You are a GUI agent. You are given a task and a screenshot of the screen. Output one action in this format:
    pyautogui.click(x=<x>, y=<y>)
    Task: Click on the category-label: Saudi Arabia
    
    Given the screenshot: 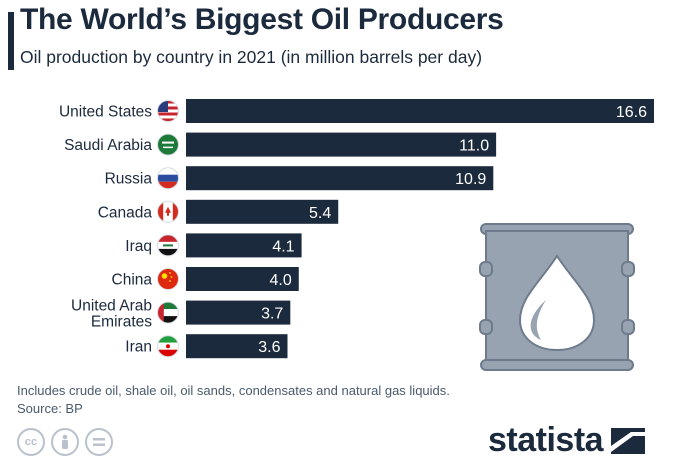 What is the action you would take?
    pyautogui.click(x=108, y=145)
    